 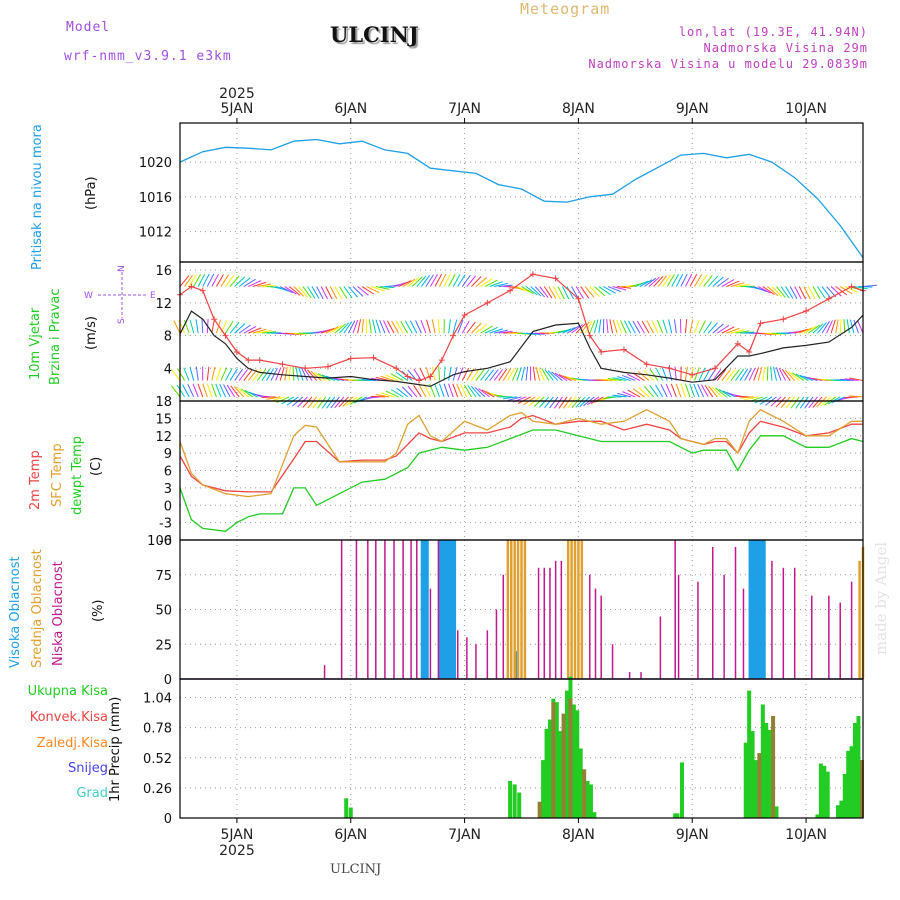 I want to click on compass-cross-icon, so click(x=122, y=295).